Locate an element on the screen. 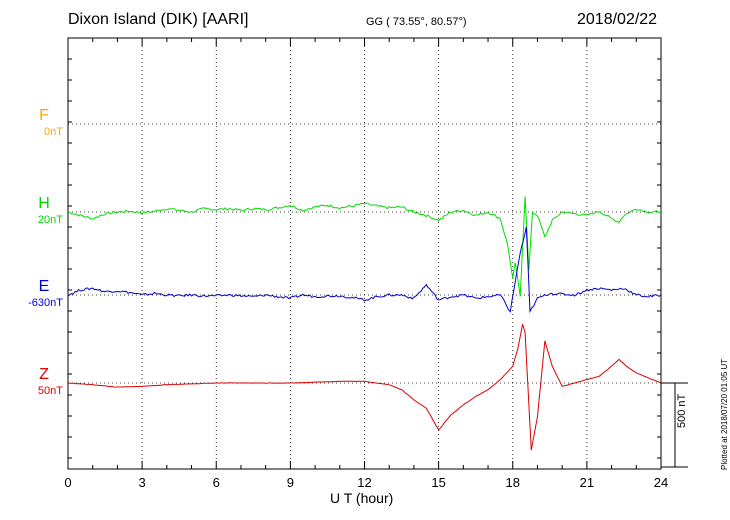  x-tick-label: 6 is located at coordinates (216, 482).